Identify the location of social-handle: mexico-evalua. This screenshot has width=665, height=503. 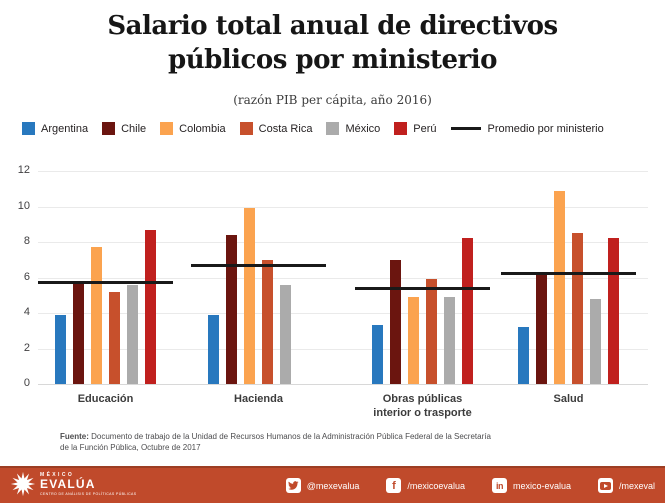
(541, 485).